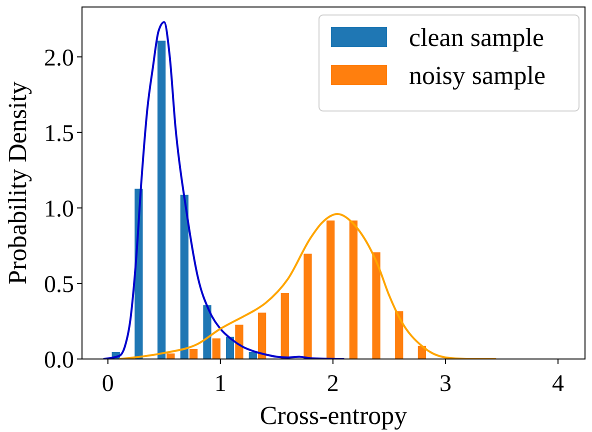 The width and height of the screenshot is (592, 432). I want to click on y-tick-label: 1.5, so click(59, 133).